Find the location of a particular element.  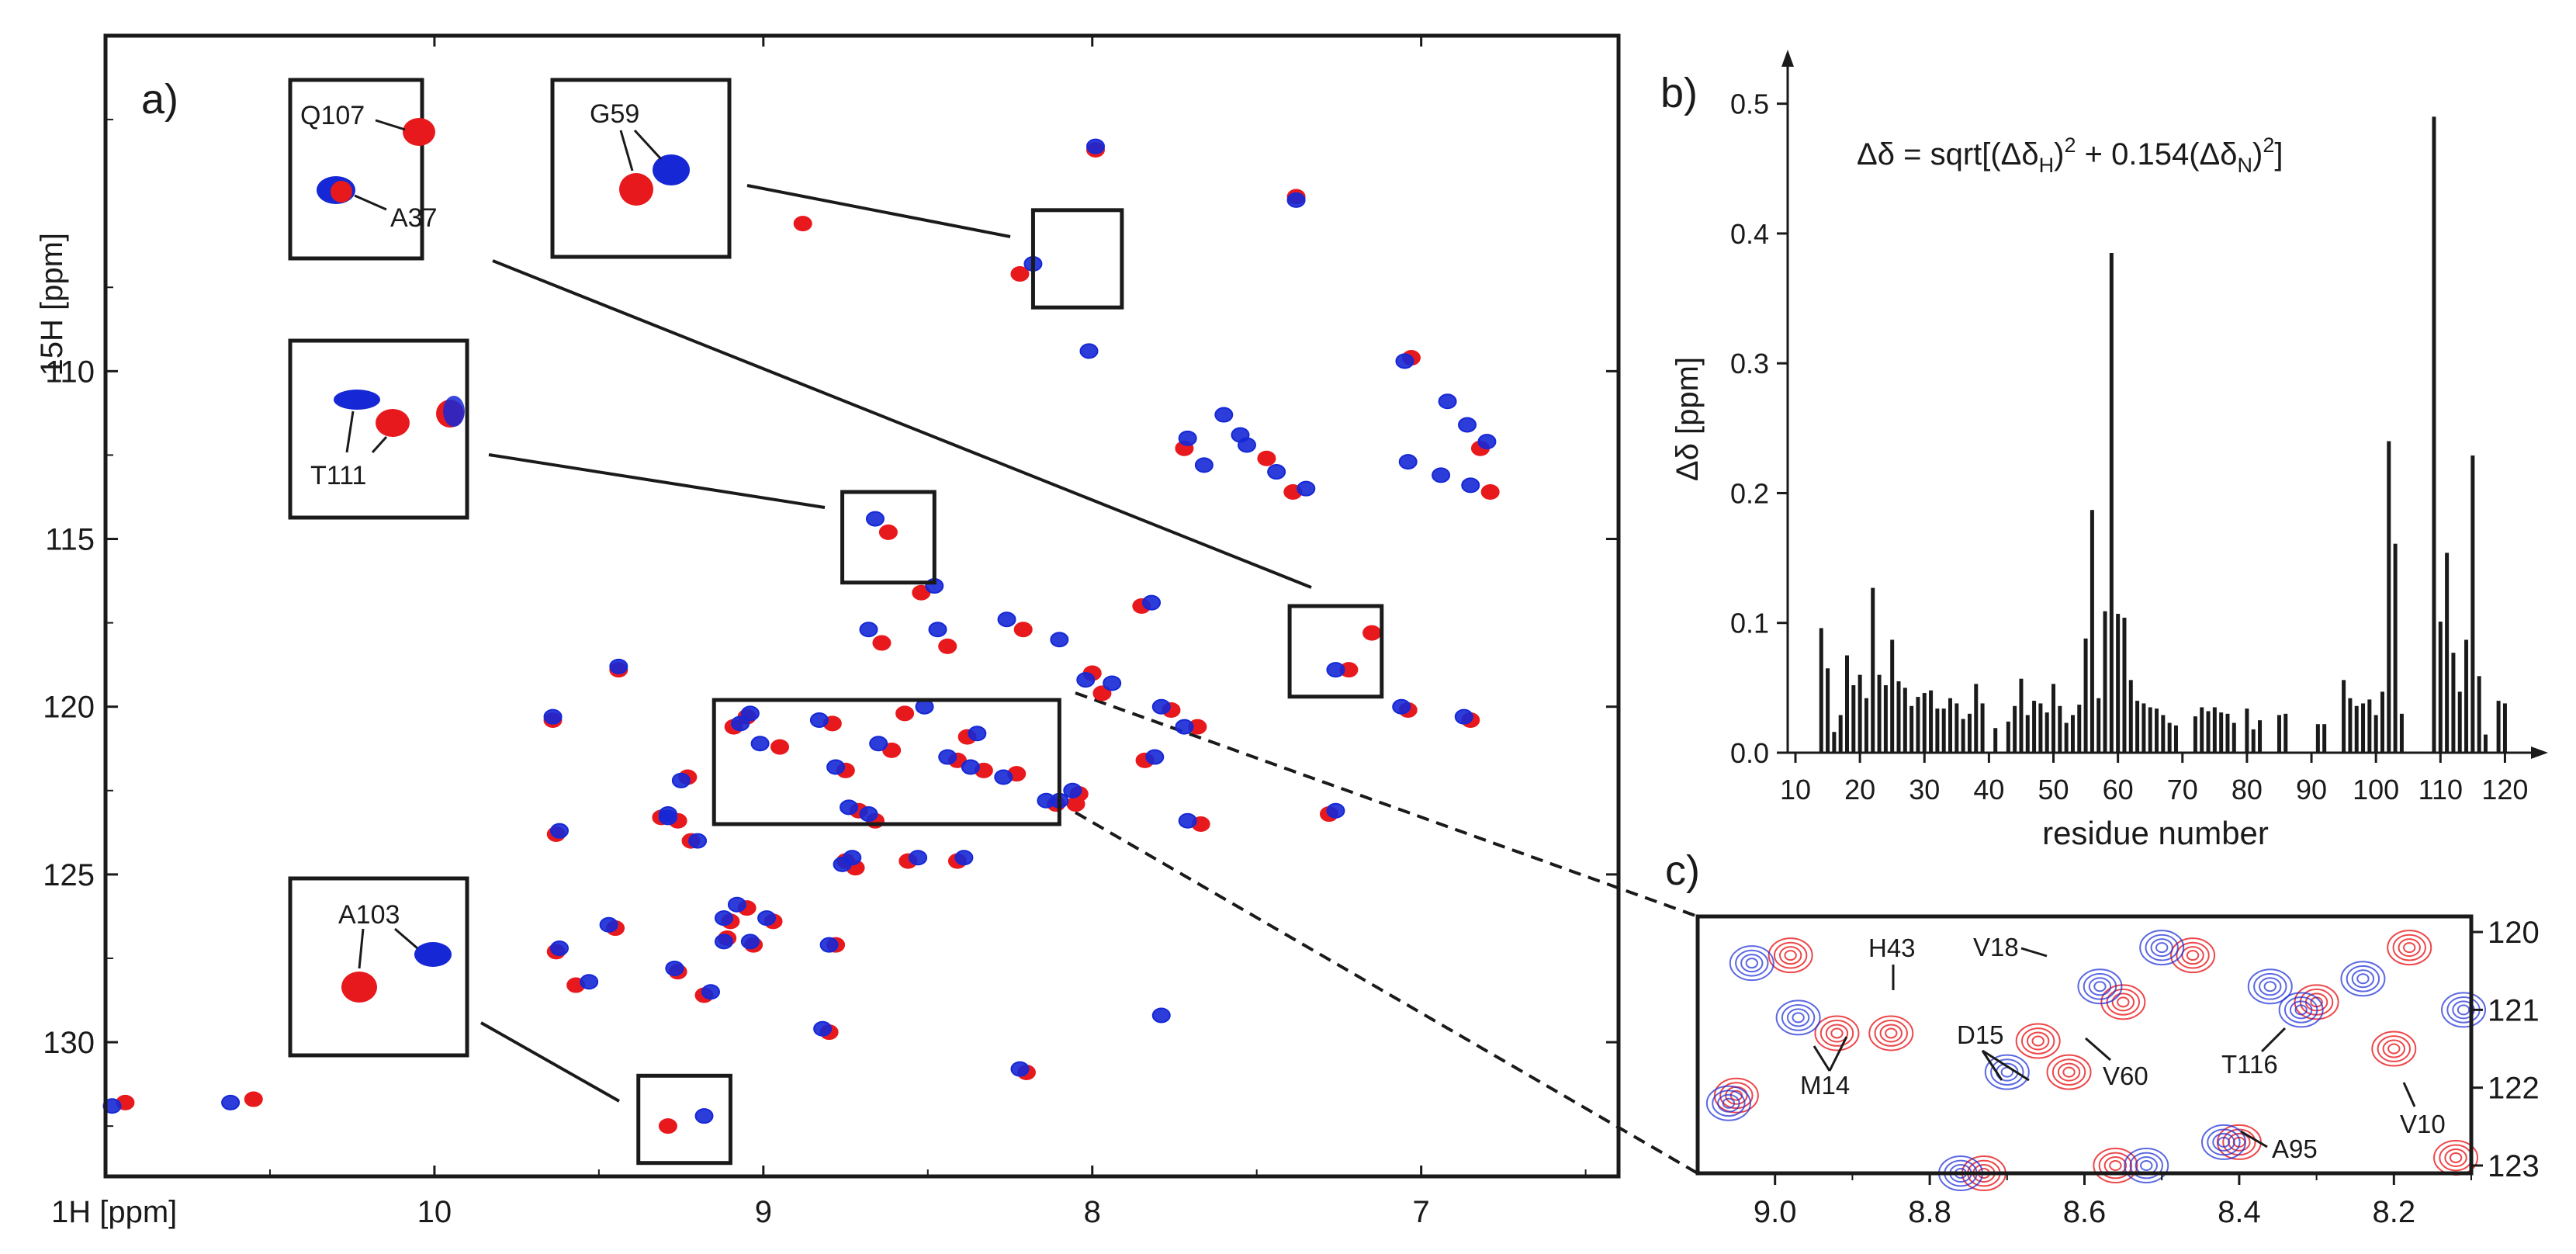

panel-c-ticks: 9.0 8.8 8.6 8.4 8.2 120 121 122 123 is located at coordinates (2147, 1072).